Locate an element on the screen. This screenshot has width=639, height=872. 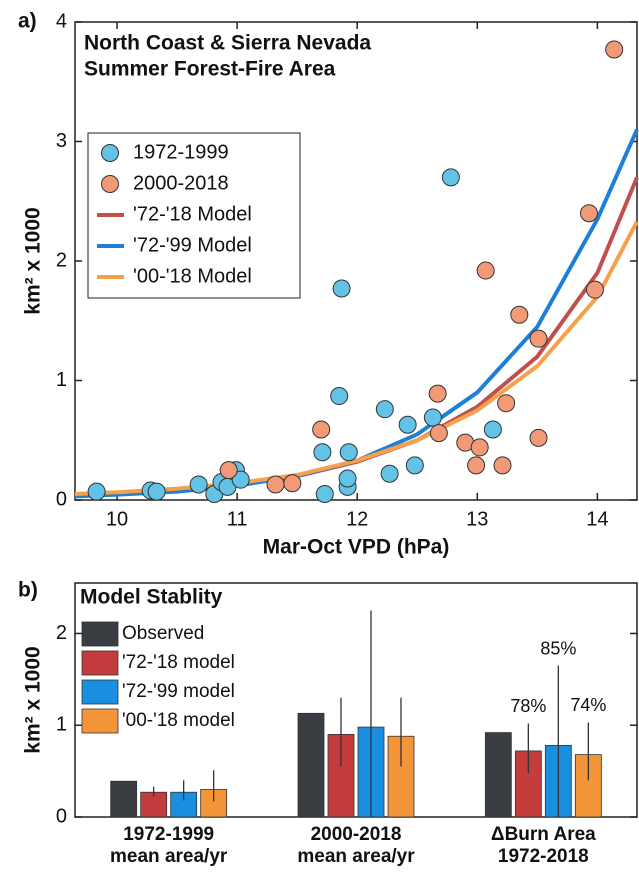
panel-label: a) is located at coordinates (27, 21).